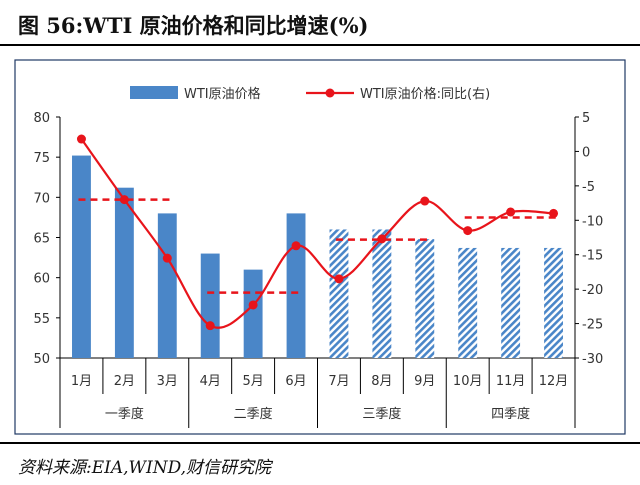 The image size is (640, 485). I want to click on x-group-label: 一季度, so click(124, 414).